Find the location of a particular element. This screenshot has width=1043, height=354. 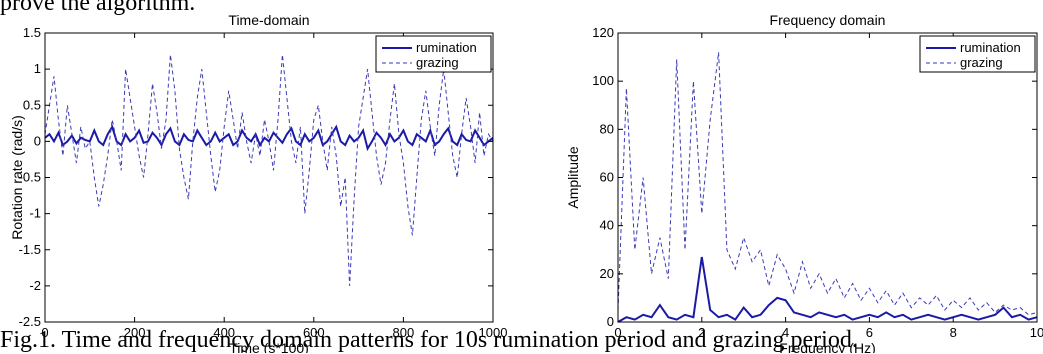

y-tick-label: -2 is located at coordinates (35, 285).